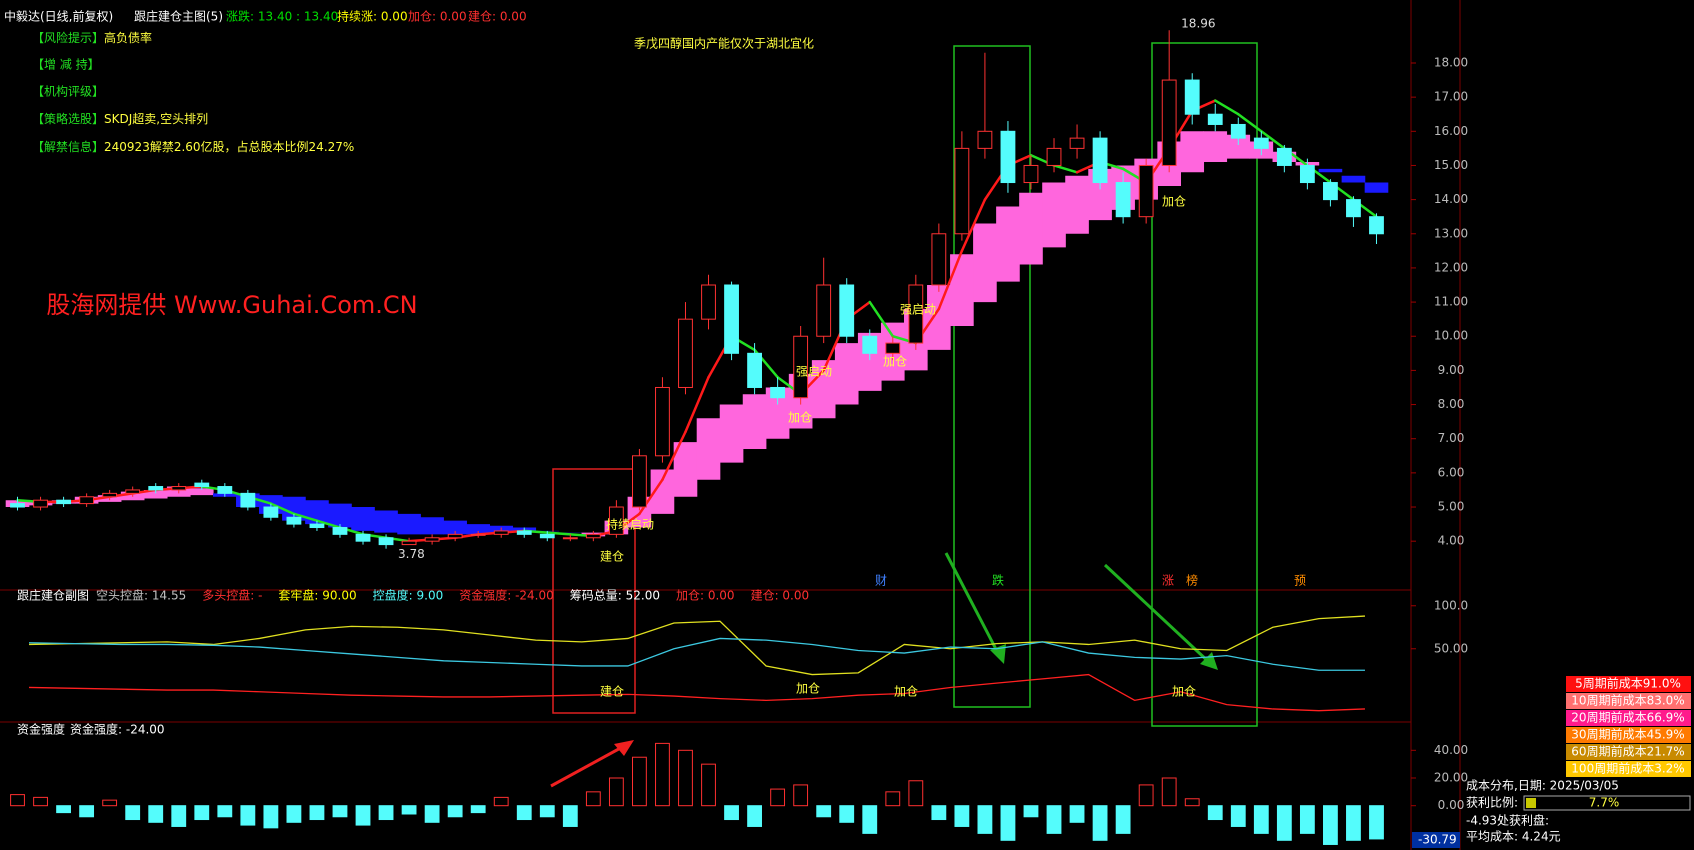 The height and width of the screenshot is (850, 1694). What do you see at coordinates (630, 524) in the screenshot?
I see `signal: 持续启动` at bounding box center [630, 524].